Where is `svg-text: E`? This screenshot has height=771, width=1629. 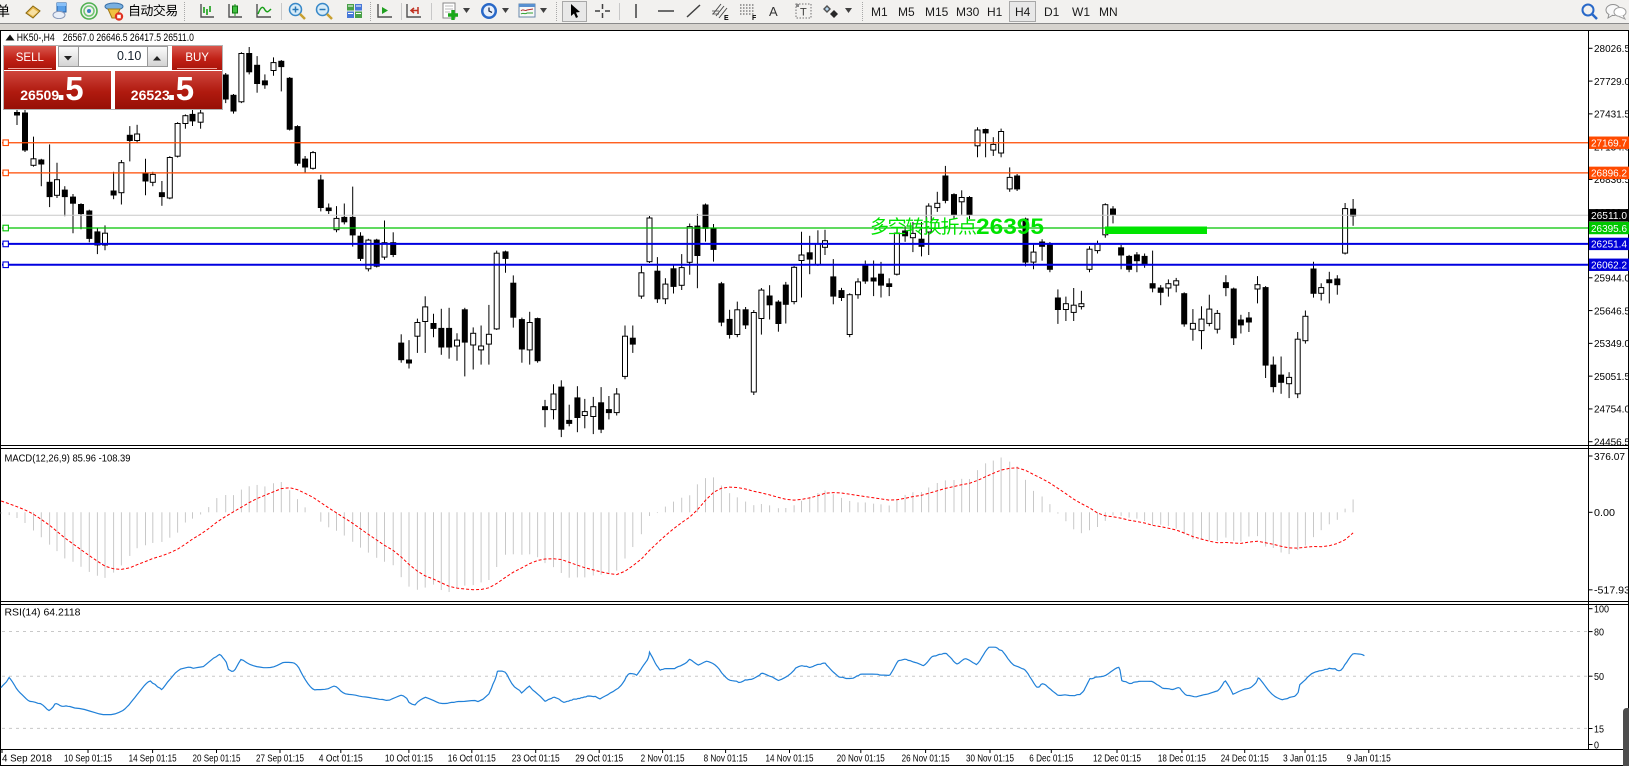
svg-text: E is located at coordinates (726, 18).